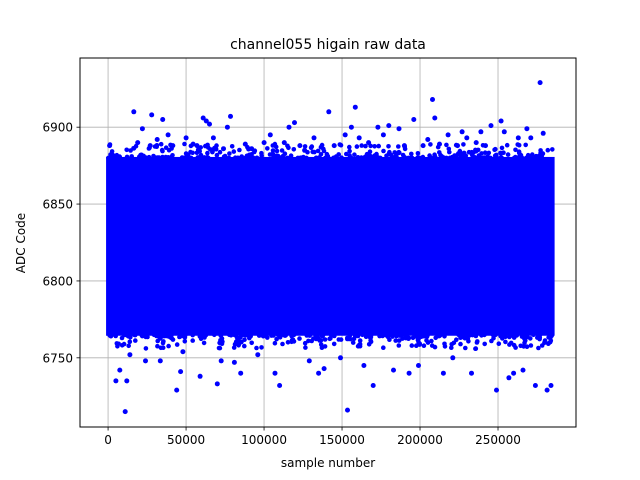 This screenshot has width=640, height=480. What do you see at coordinates (57, 358) in the screenshot?
I see `y-tick-label: 6750` at bounding box center [57, 358].